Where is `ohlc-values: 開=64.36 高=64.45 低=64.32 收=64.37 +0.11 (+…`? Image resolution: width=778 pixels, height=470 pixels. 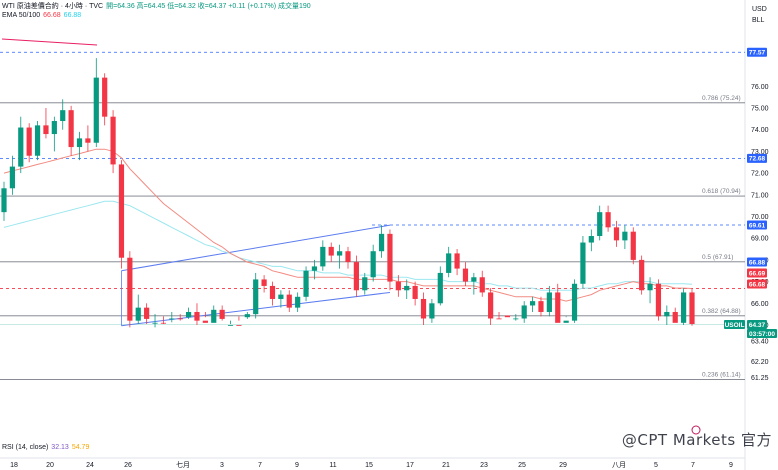 ohlc-values: 開=64.36 高=64.45 低=64.32 收=64.37 +0.11 (+… is located at coordinates (208, 6).